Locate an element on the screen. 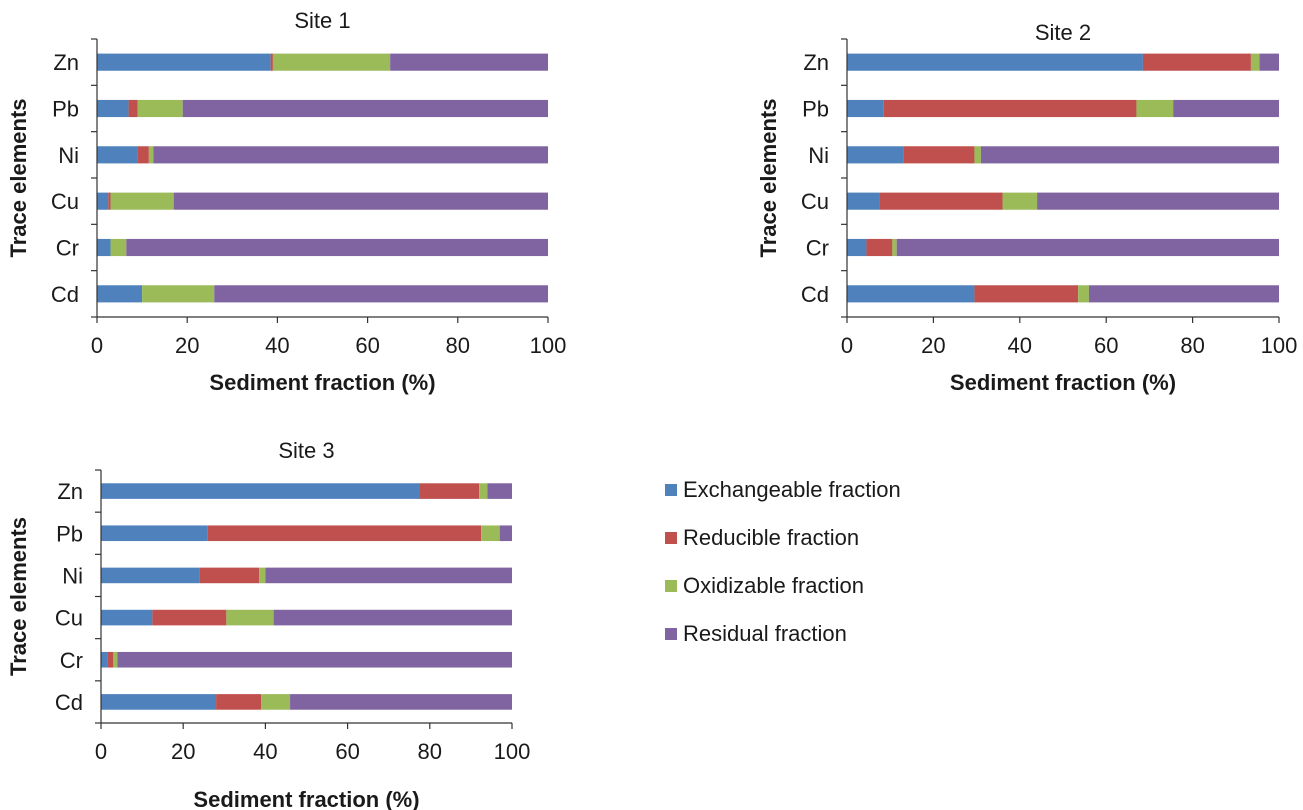 Image resolution: width=1303 pixels, height=810 pixels. legend-label-reducible: Reducible fraction is located at coordinates (771, 537).